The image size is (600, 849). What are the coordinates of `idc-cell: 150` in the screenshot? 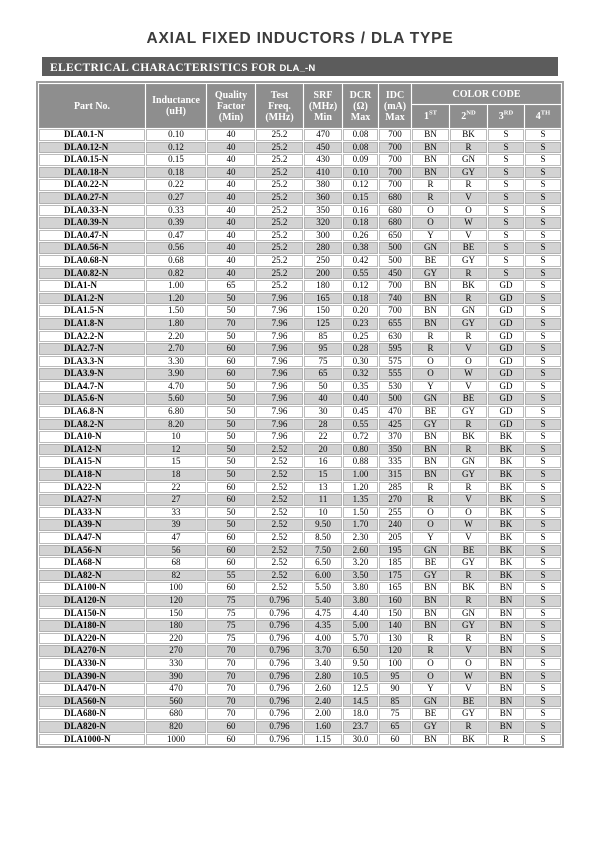 It's located at (395, 613).